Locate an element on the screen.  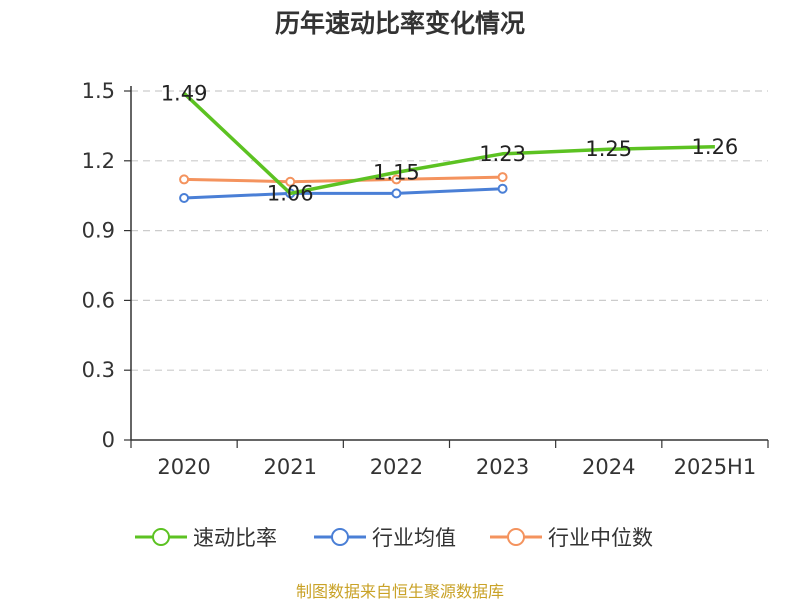
series-lines is located at coordinates (447, 148).